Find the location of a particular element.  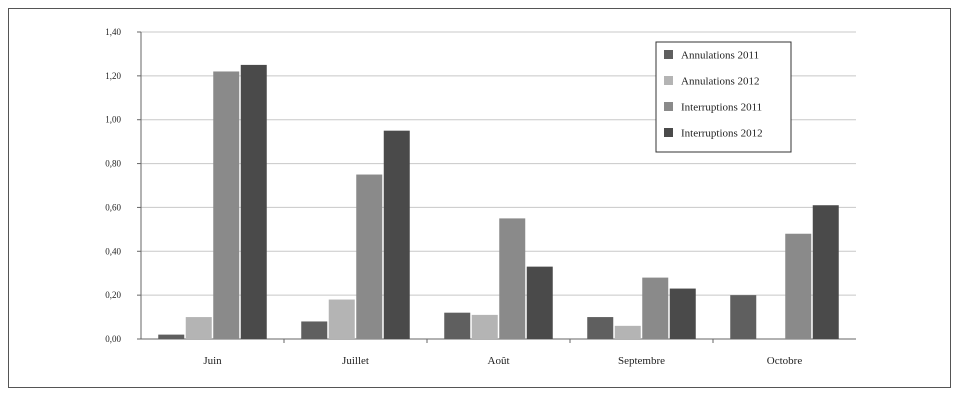

legend-box is located at coordinates (723, 97).